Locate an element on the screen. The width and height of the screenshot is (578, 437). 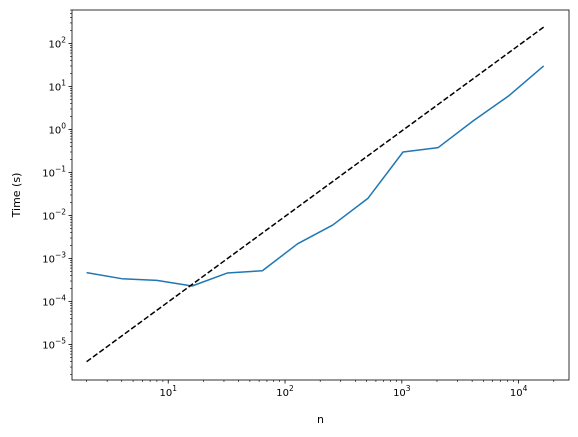
y-tick-label: 10⁰ is located at coordinates (57, 128).